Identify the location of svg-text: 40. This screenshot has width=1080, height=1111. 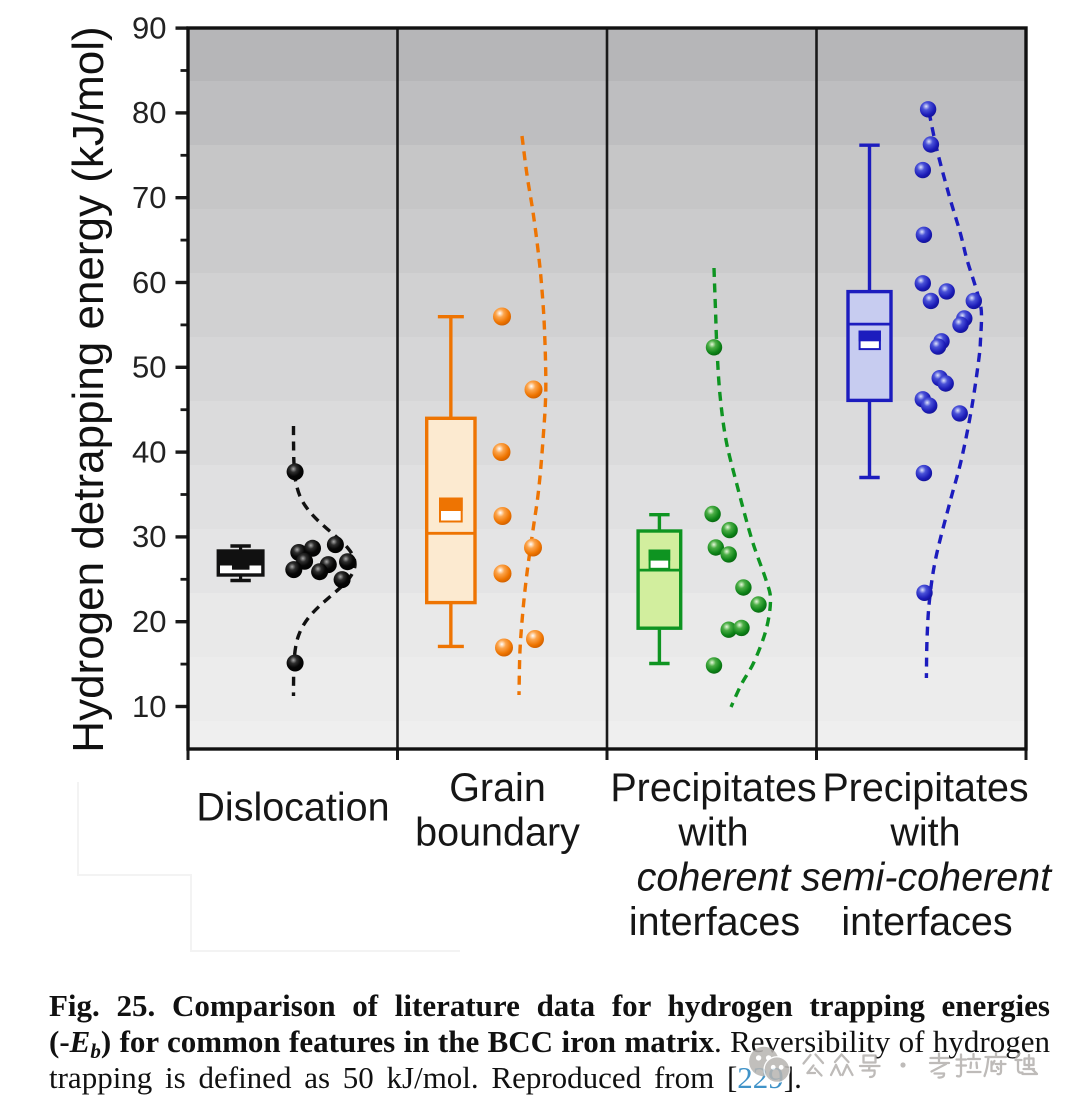
(149, 451).